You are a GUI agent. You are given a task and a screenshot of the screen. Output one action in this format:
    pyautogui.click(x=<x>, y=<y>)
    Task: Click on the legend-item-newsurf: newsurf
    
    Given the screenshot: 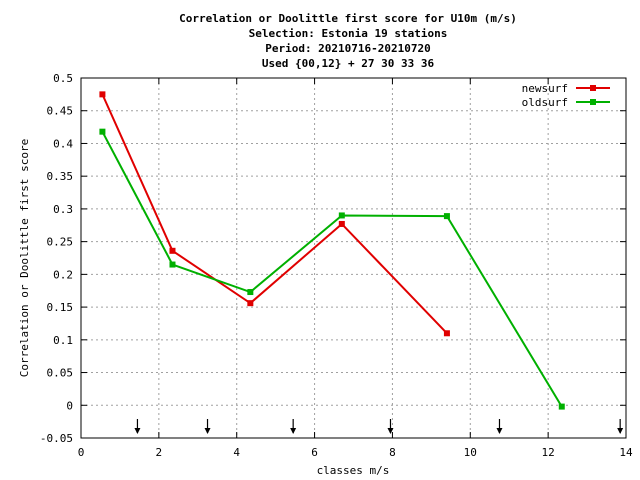 What is the action you would take?
    pyautogui.click(x=566, y=88)
    